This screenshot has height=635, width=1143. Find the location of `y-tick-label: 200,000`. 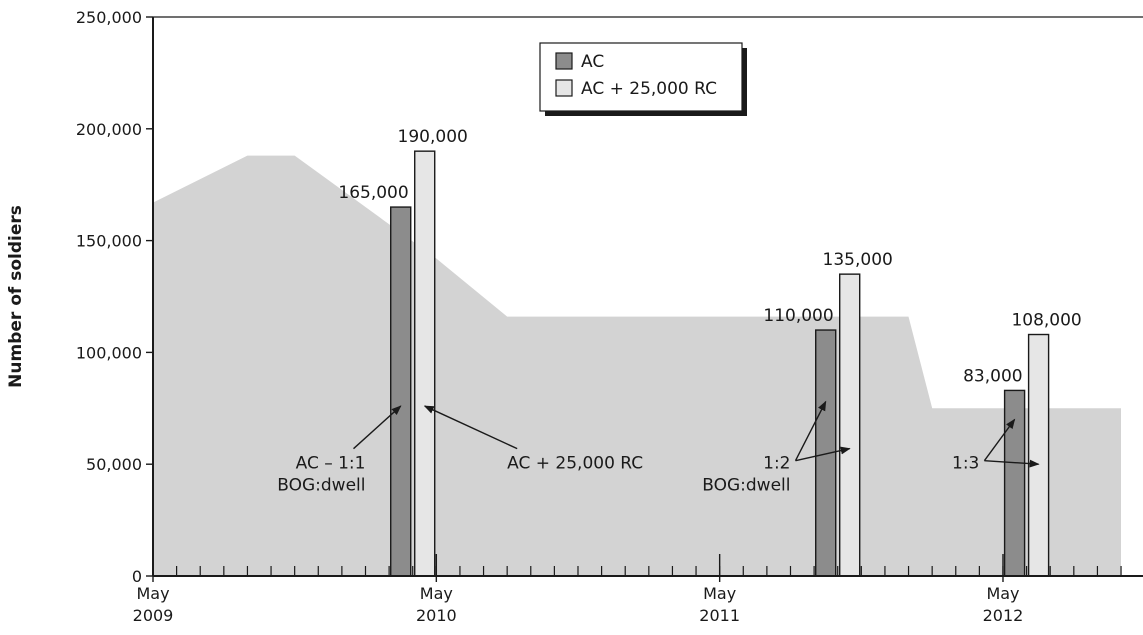

y-tick-label: 200,000 is located at coordinates (109, 129).